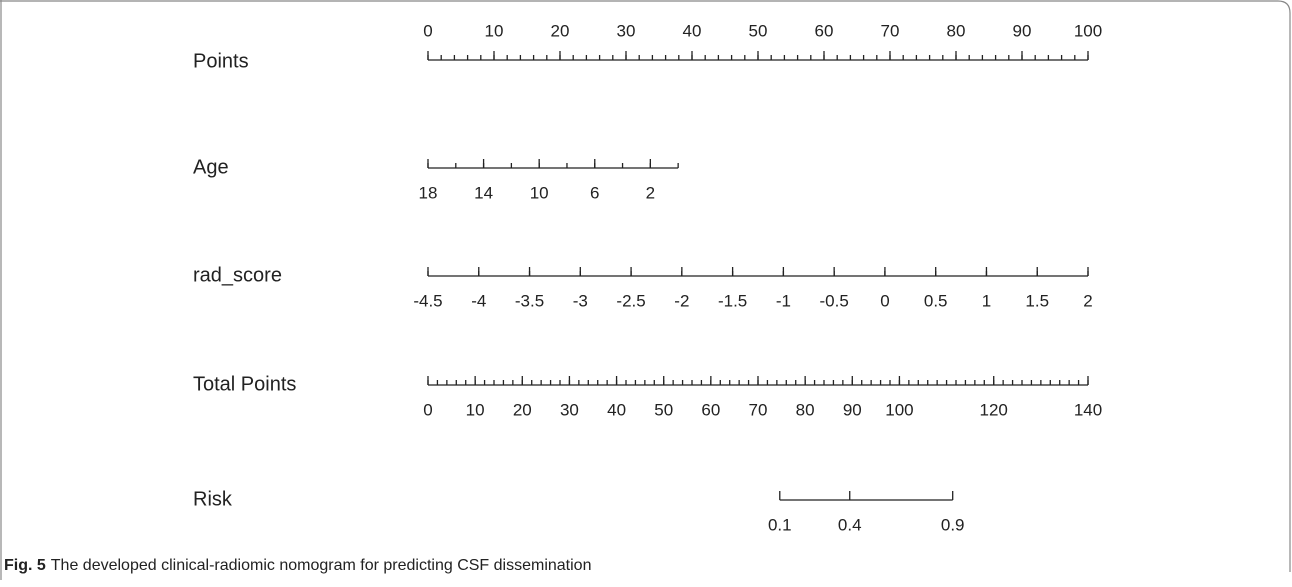 The image size is (1292, 587). What do you see at coordinates (936, 300) in the screenshot?
I see `tick-label: 0.5` at bounding box center [936, 300].